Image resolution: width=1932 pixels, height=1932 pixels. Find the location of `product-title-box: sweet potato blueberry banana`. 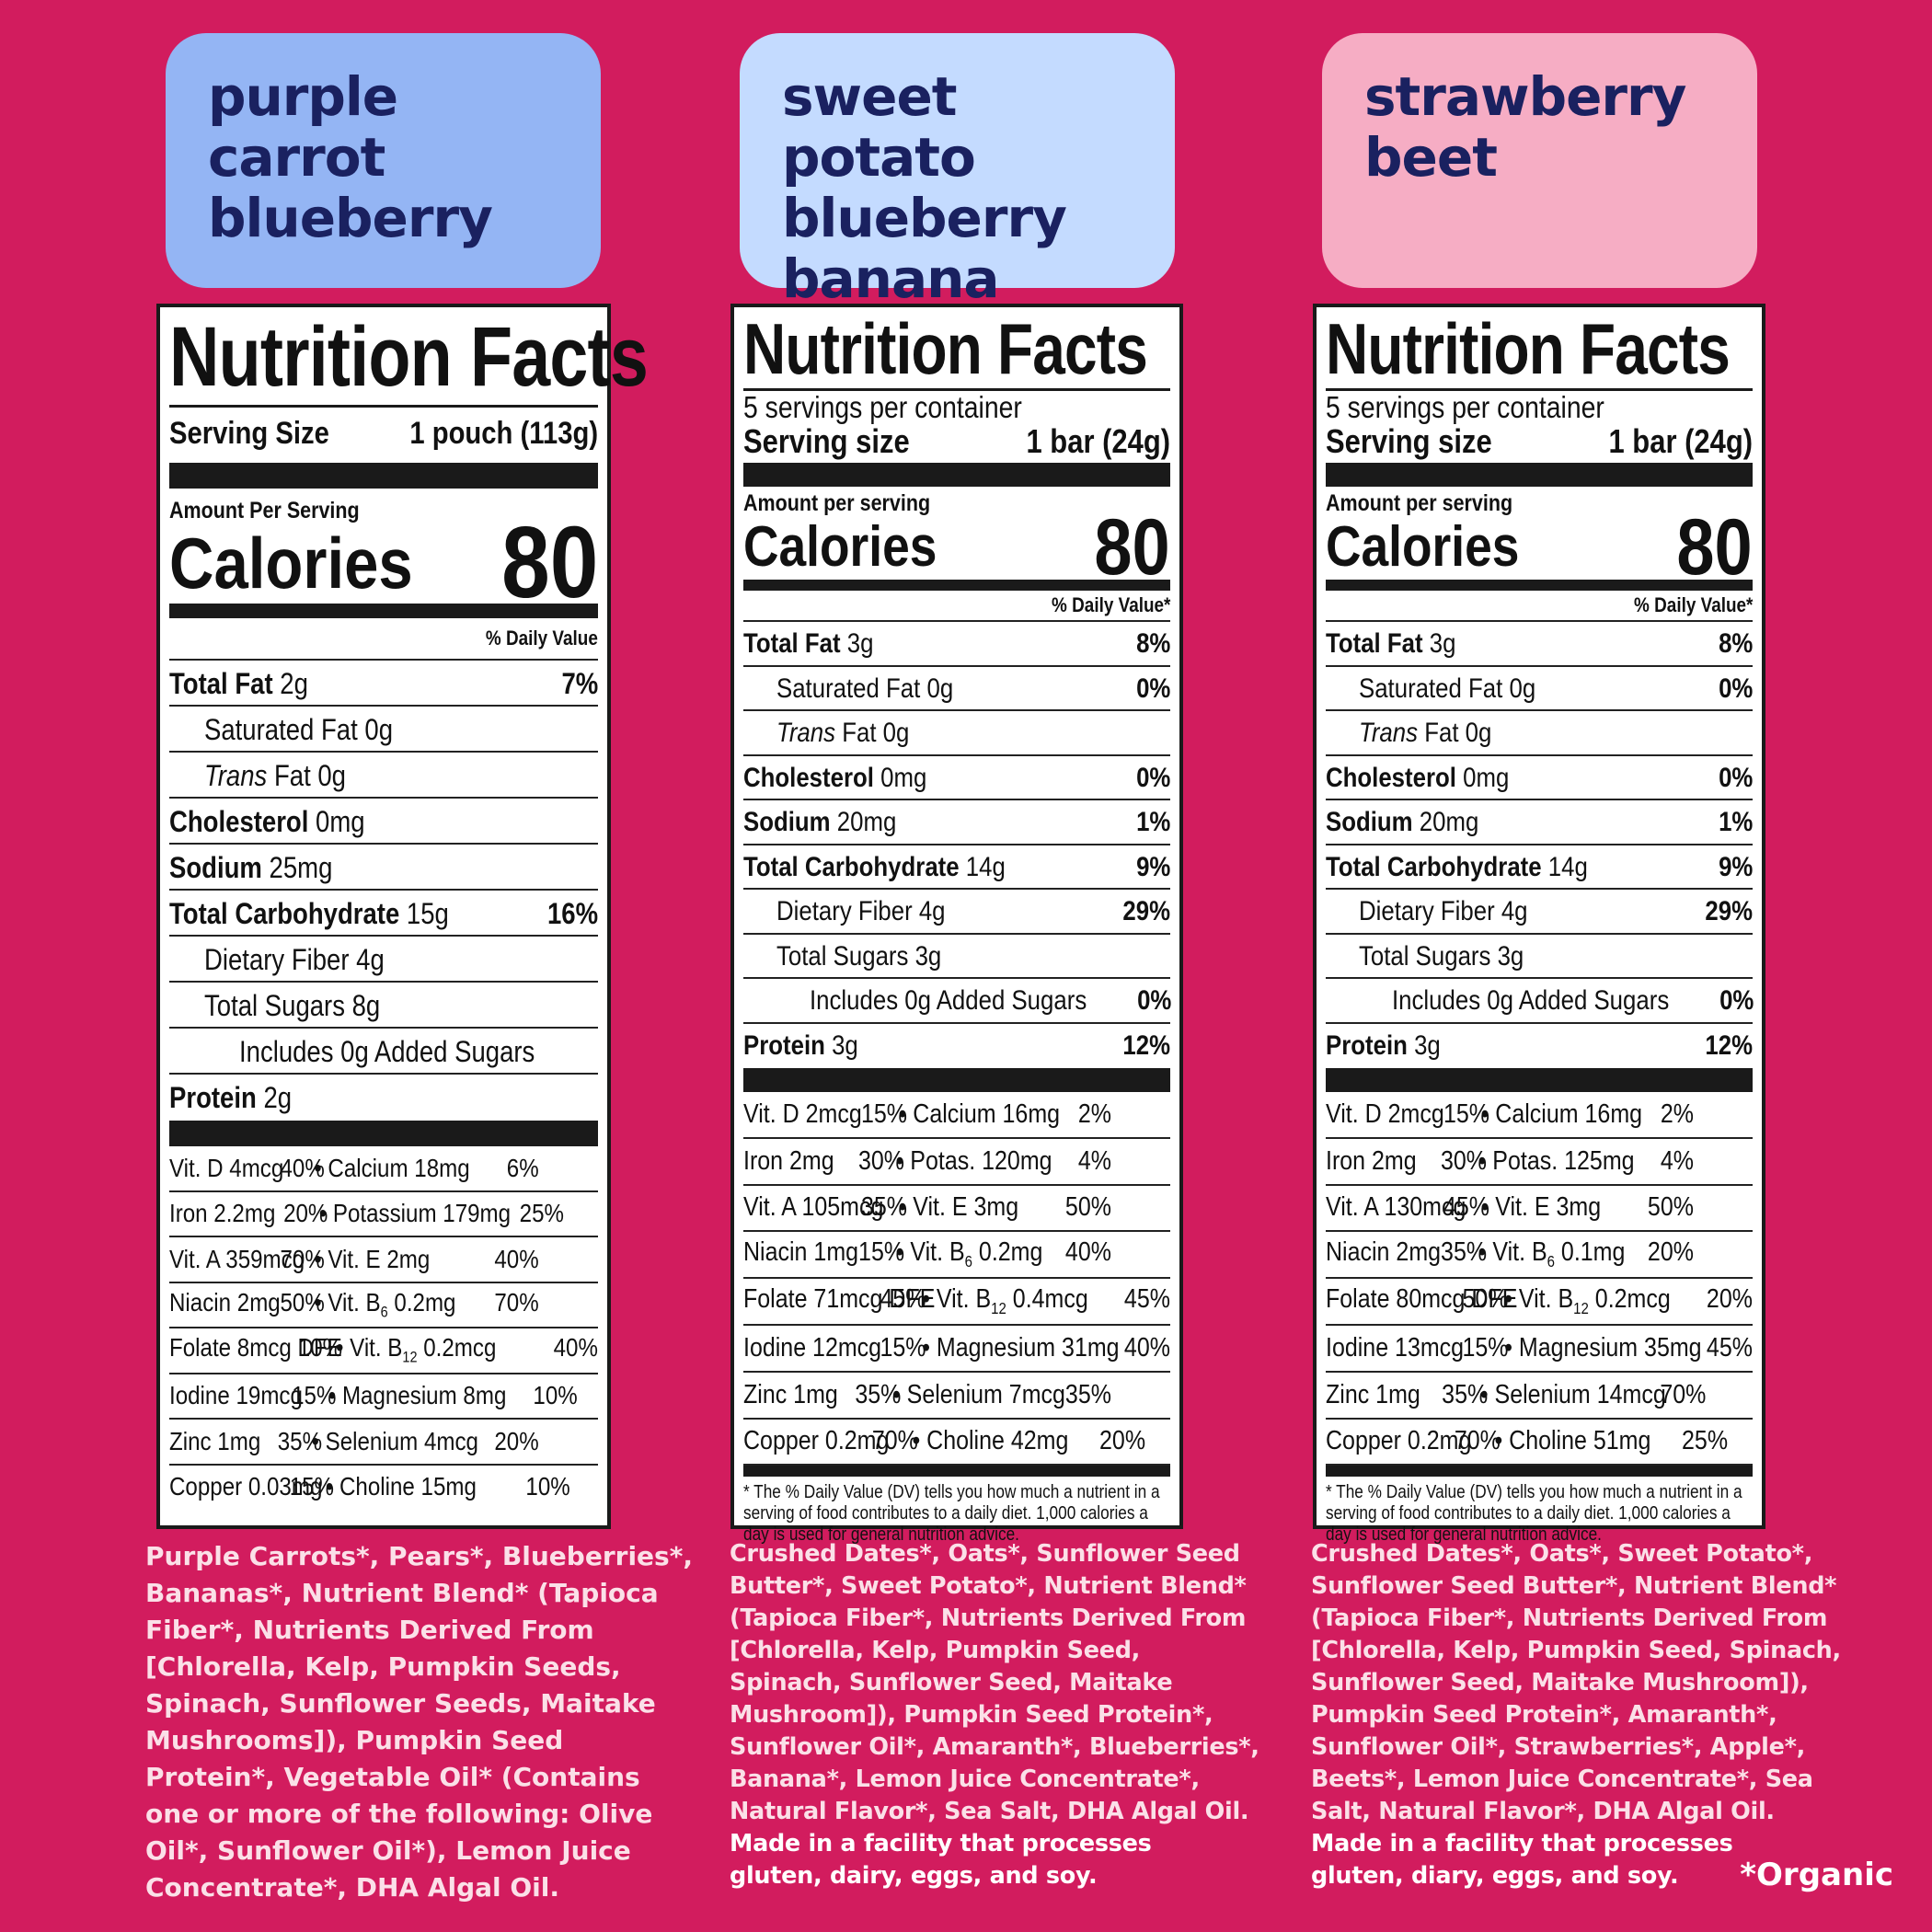

product-title-box: sweet potato blueberry banana is located at coordinates (957, 171).